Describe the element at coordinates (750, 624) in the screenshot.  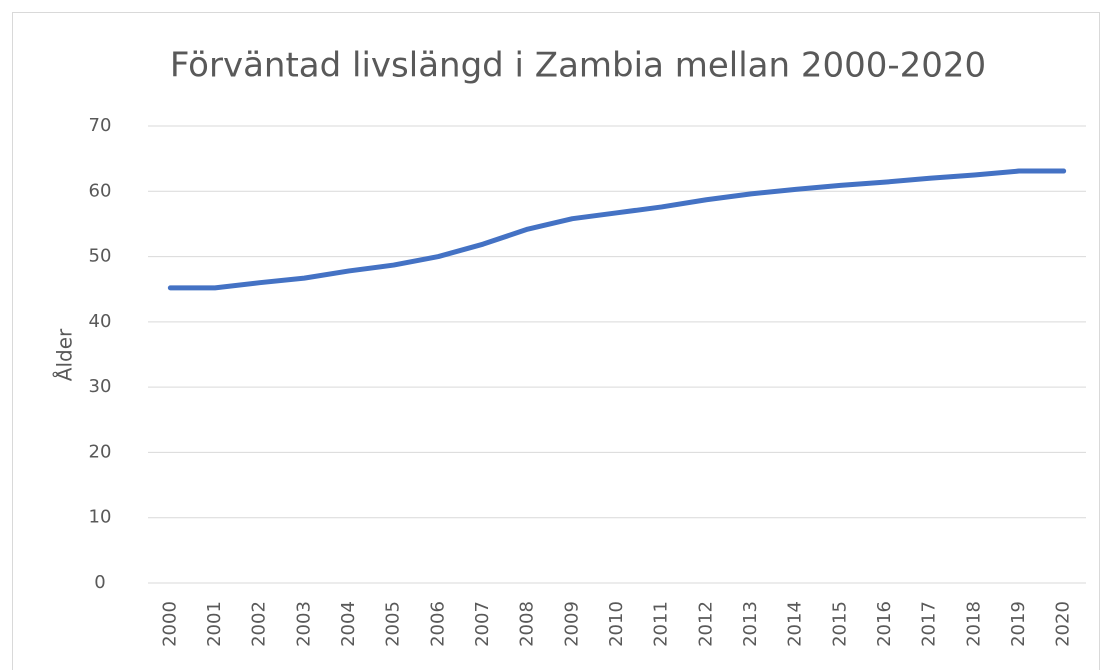
I see `x-tick-label: 2013` at that location.